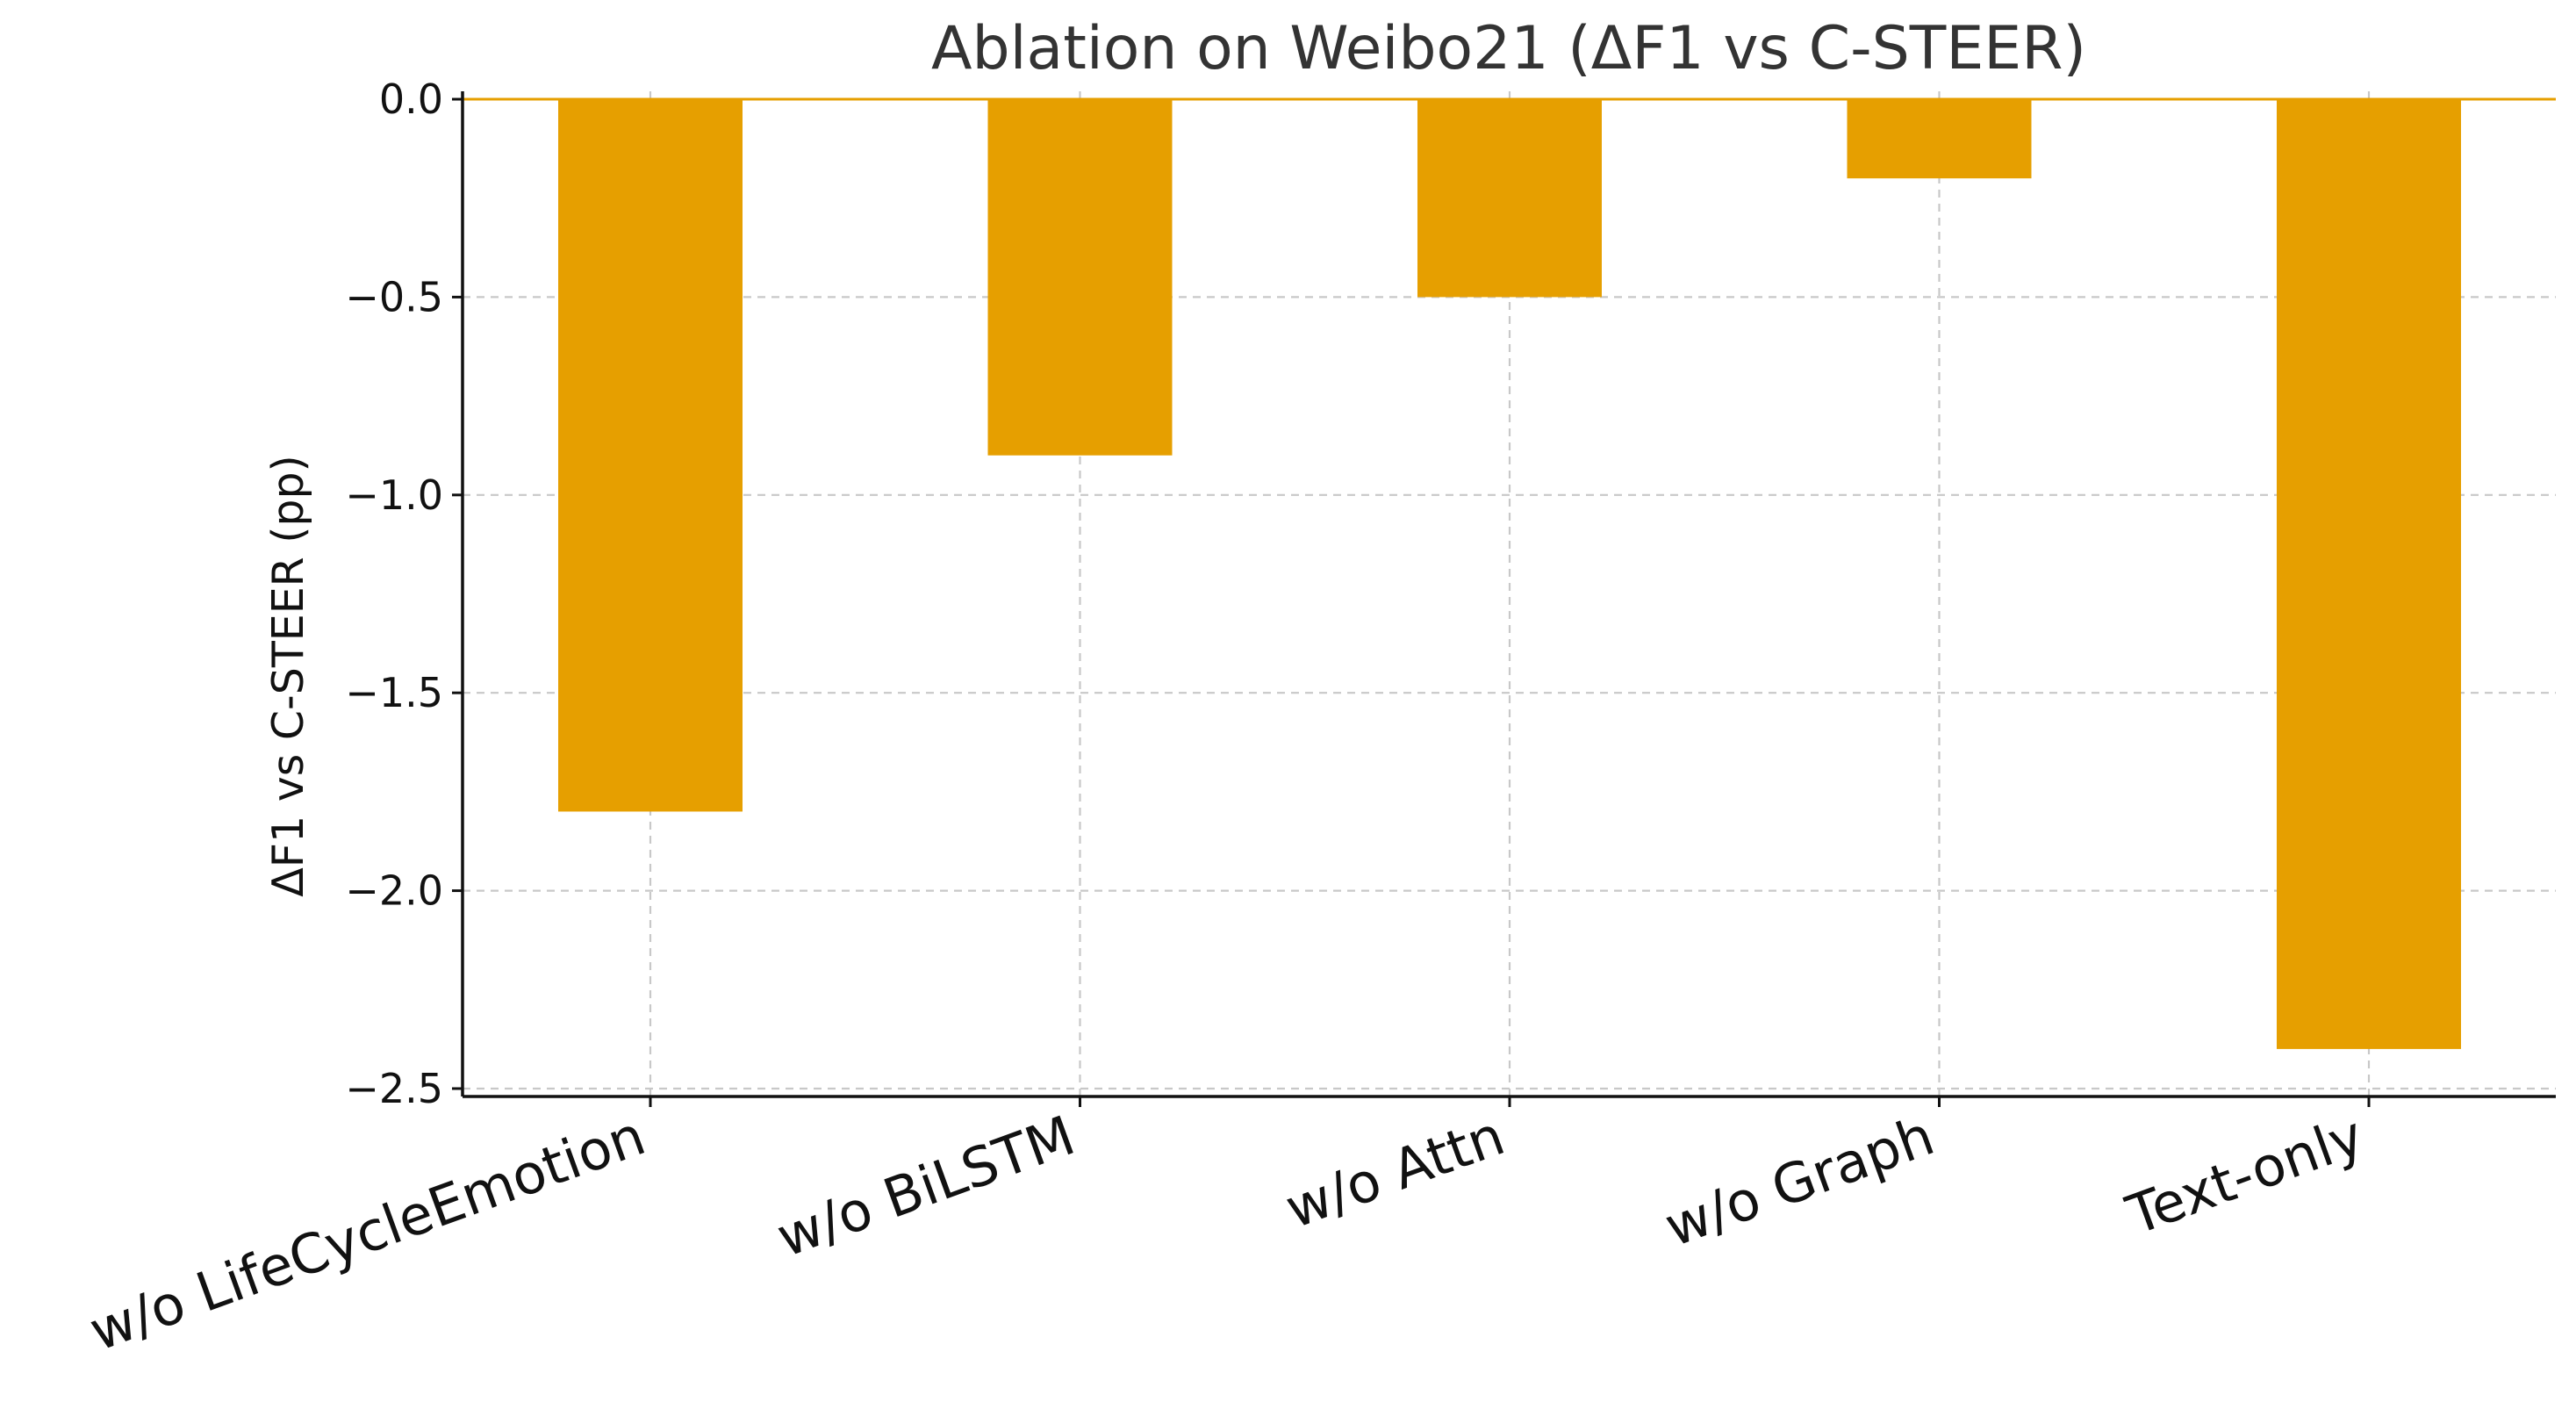  Describe the element at coordinates (1799, 1181) in the screenshot. I see `x-tick-label: w/o Graph` at that location.